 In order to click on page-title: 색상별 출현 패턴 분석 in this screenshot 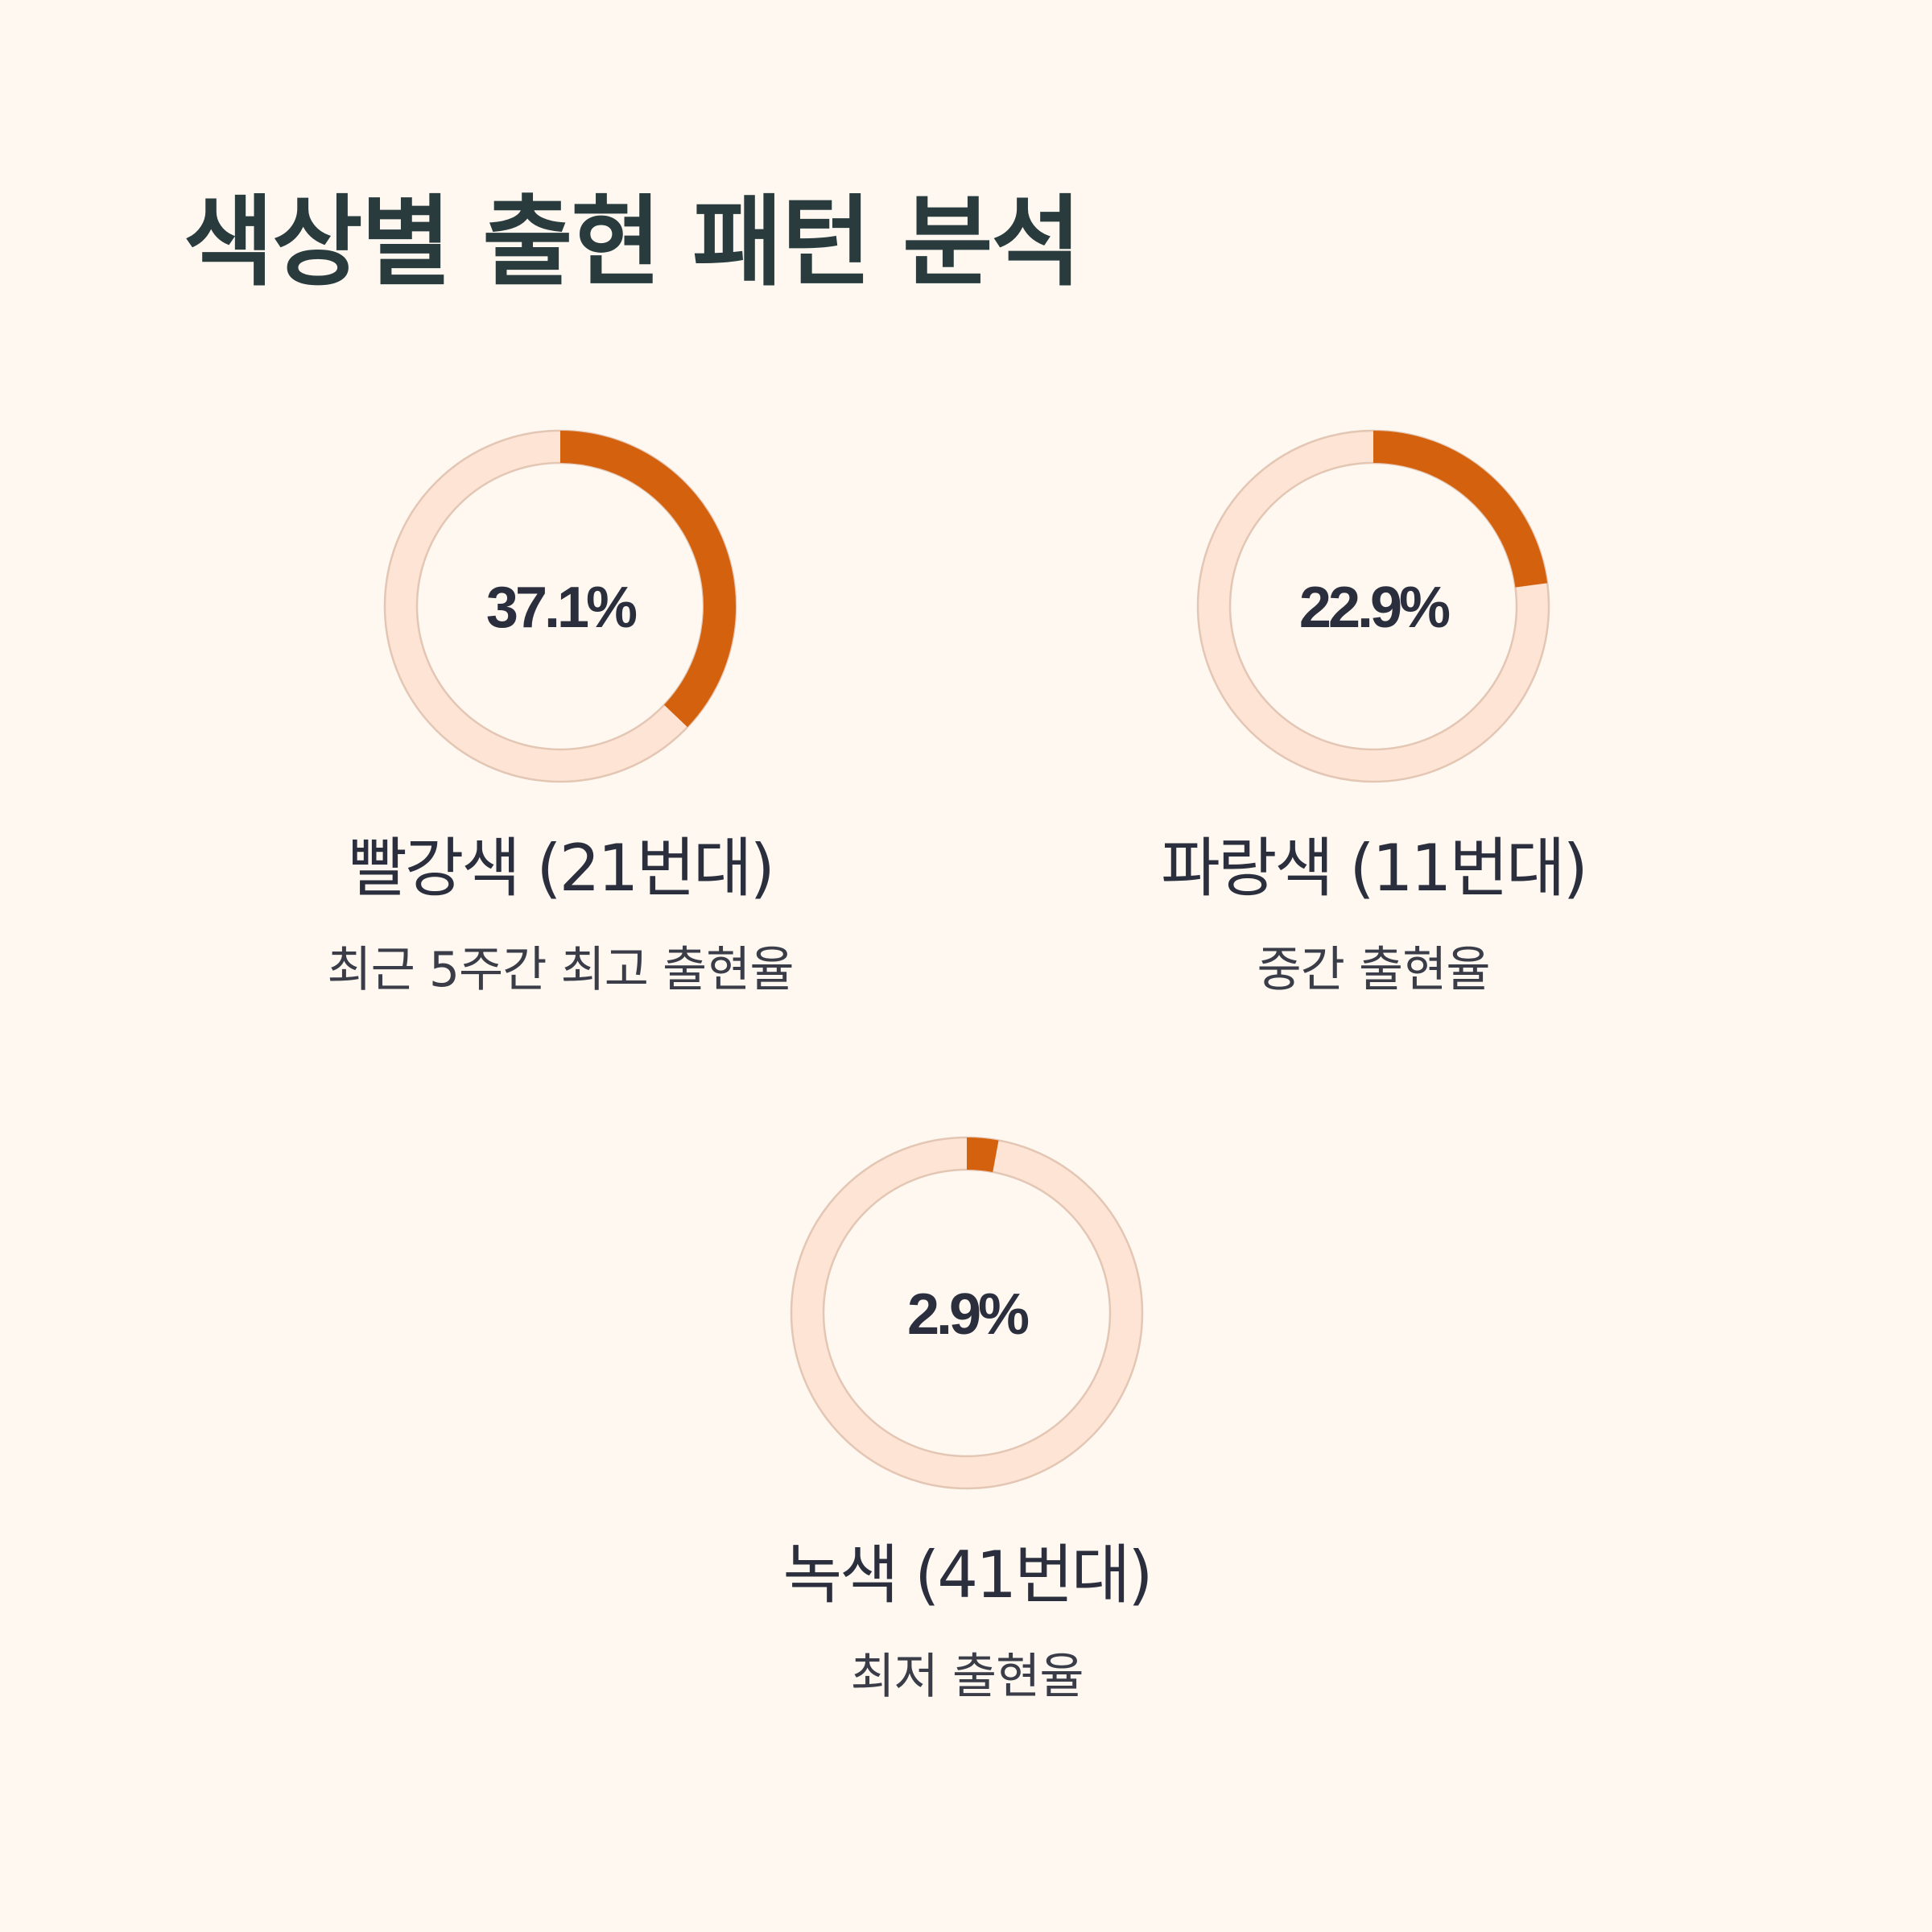, I will do `click(633, 242)`.